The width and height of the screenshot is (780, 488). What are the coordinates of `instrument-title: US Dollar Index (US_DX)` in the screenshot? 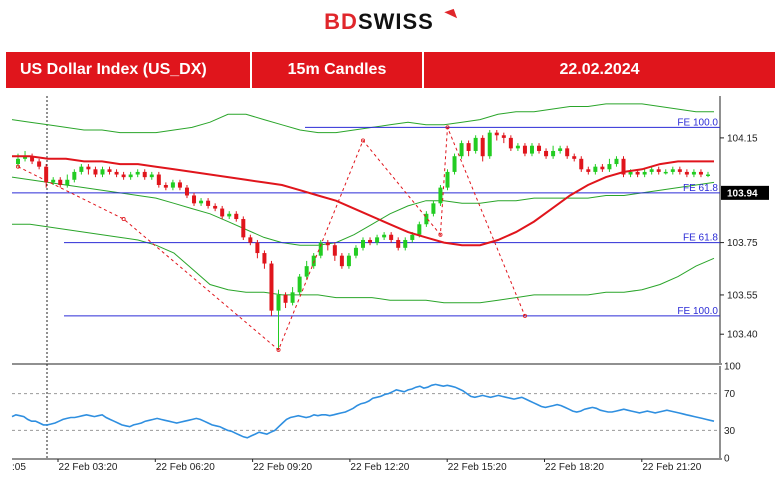 It's located at (129, 70).